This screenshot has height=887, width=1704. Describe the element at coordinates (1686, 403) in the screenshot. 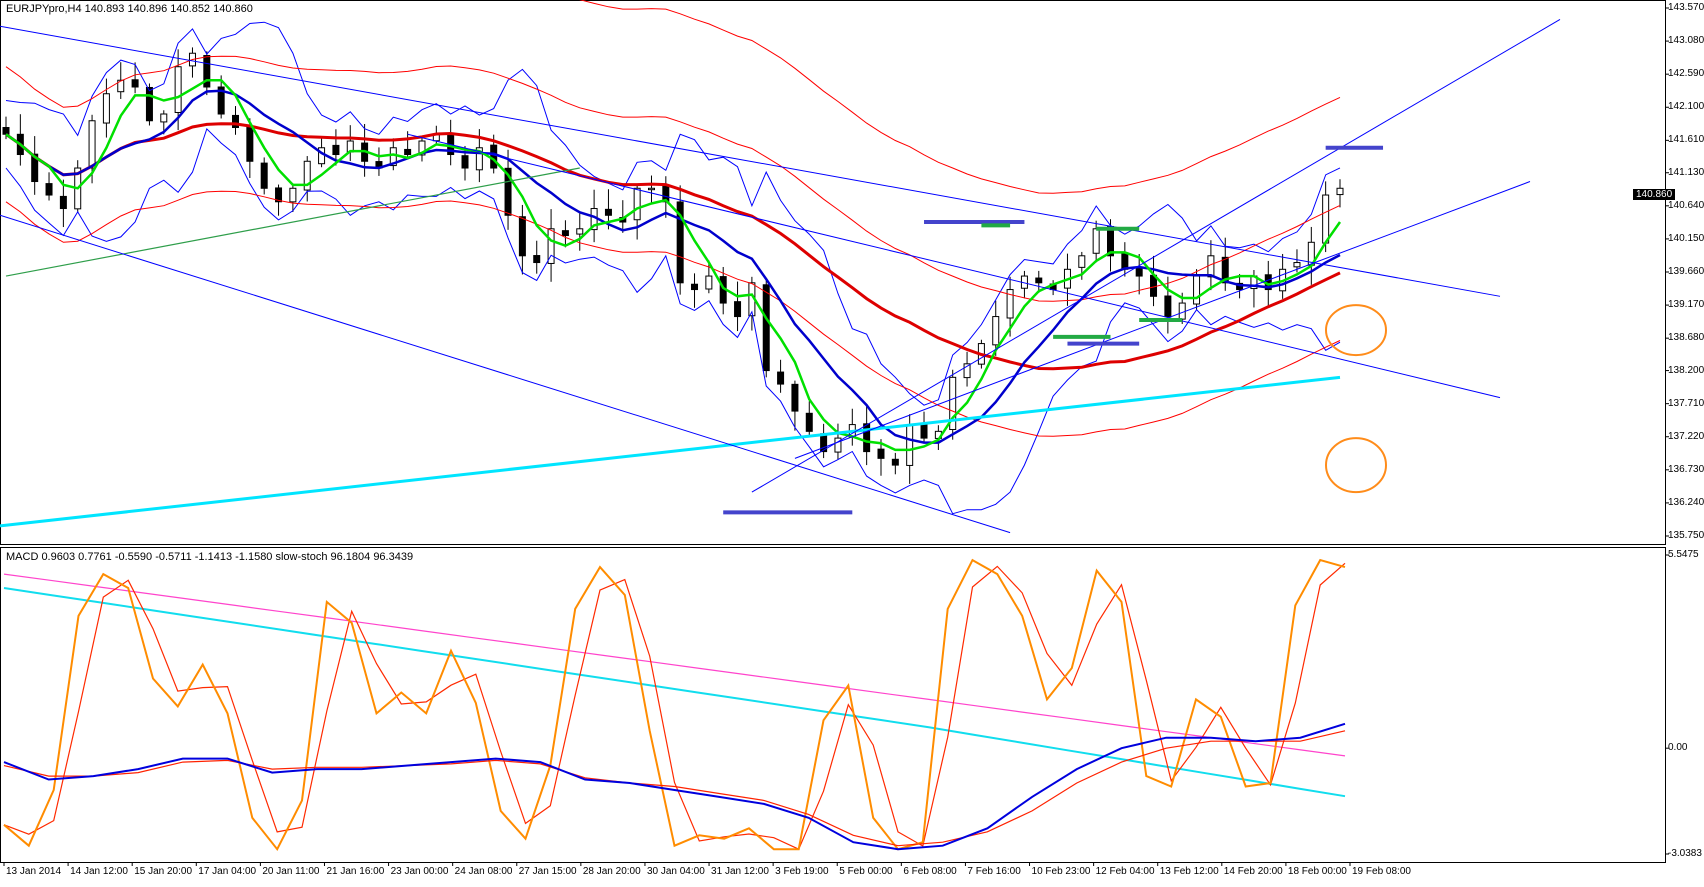

I see `price-tick-label: 137.710` at that location.